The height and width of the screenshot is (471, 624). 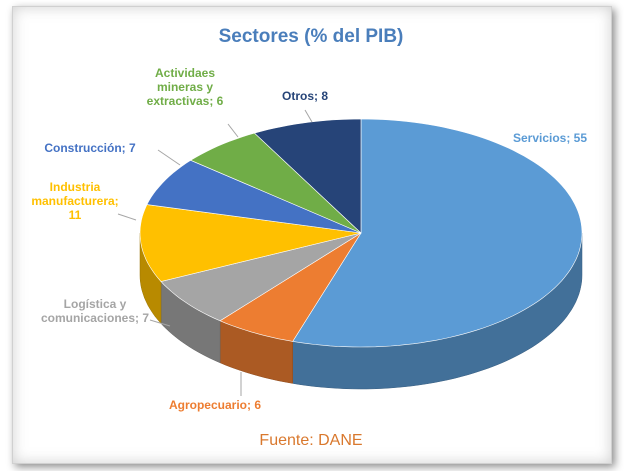 I want to click on chart-title: Sectores (% del PIB), so click(x=311, y=36).